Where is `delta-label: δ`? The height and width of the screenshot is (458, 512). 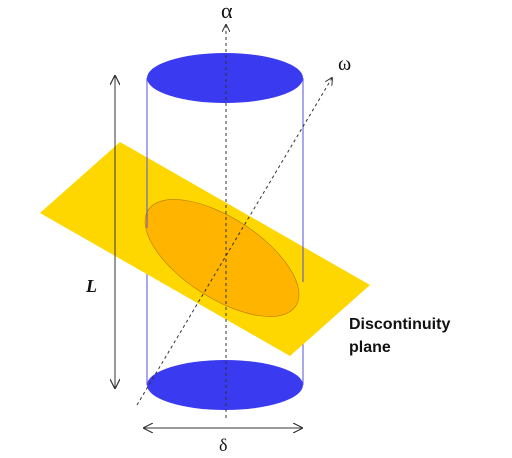 delta-label: δ is located at coordinates (223, 445).